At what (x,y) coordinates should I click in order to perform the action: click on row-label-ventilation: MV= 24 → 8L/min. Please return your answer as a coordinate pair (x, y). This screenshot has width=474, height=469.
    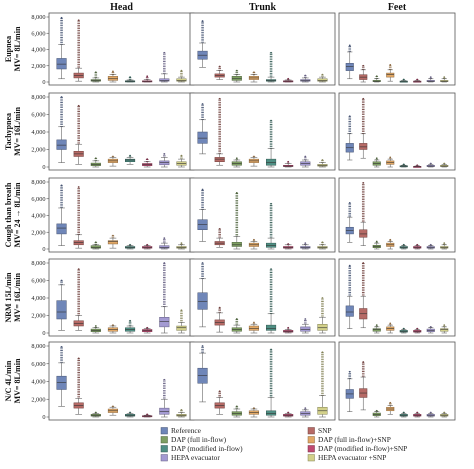
    Looking at the image, I should click on (17, 214).